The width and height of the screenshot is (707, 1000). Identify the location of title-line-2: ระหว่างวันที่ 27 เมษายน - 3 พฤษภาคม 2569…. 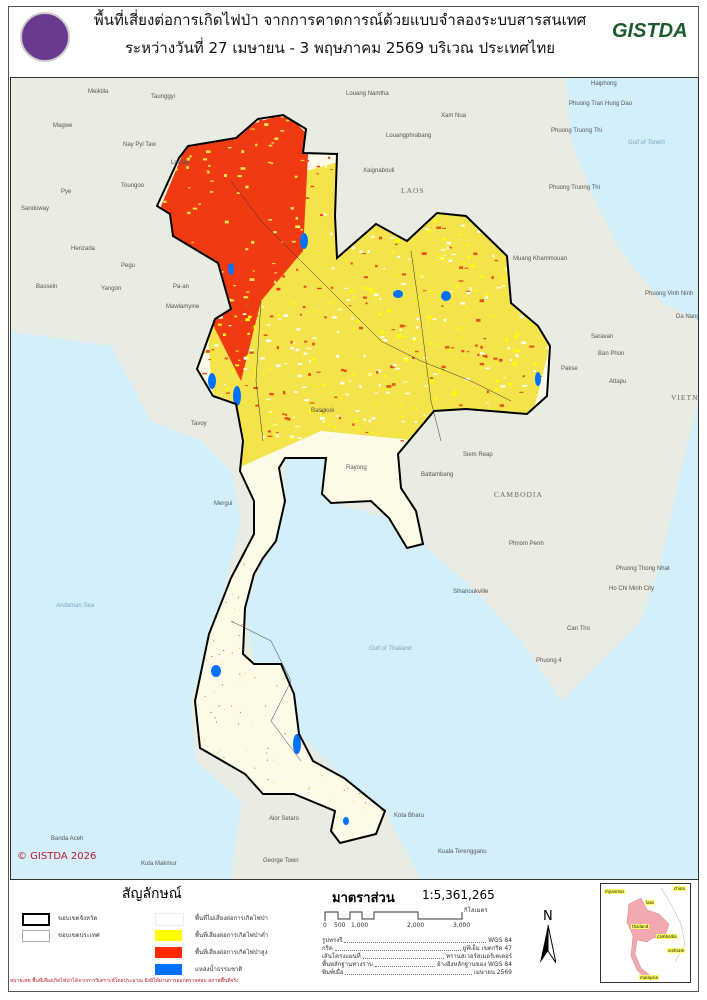
(340, 48).